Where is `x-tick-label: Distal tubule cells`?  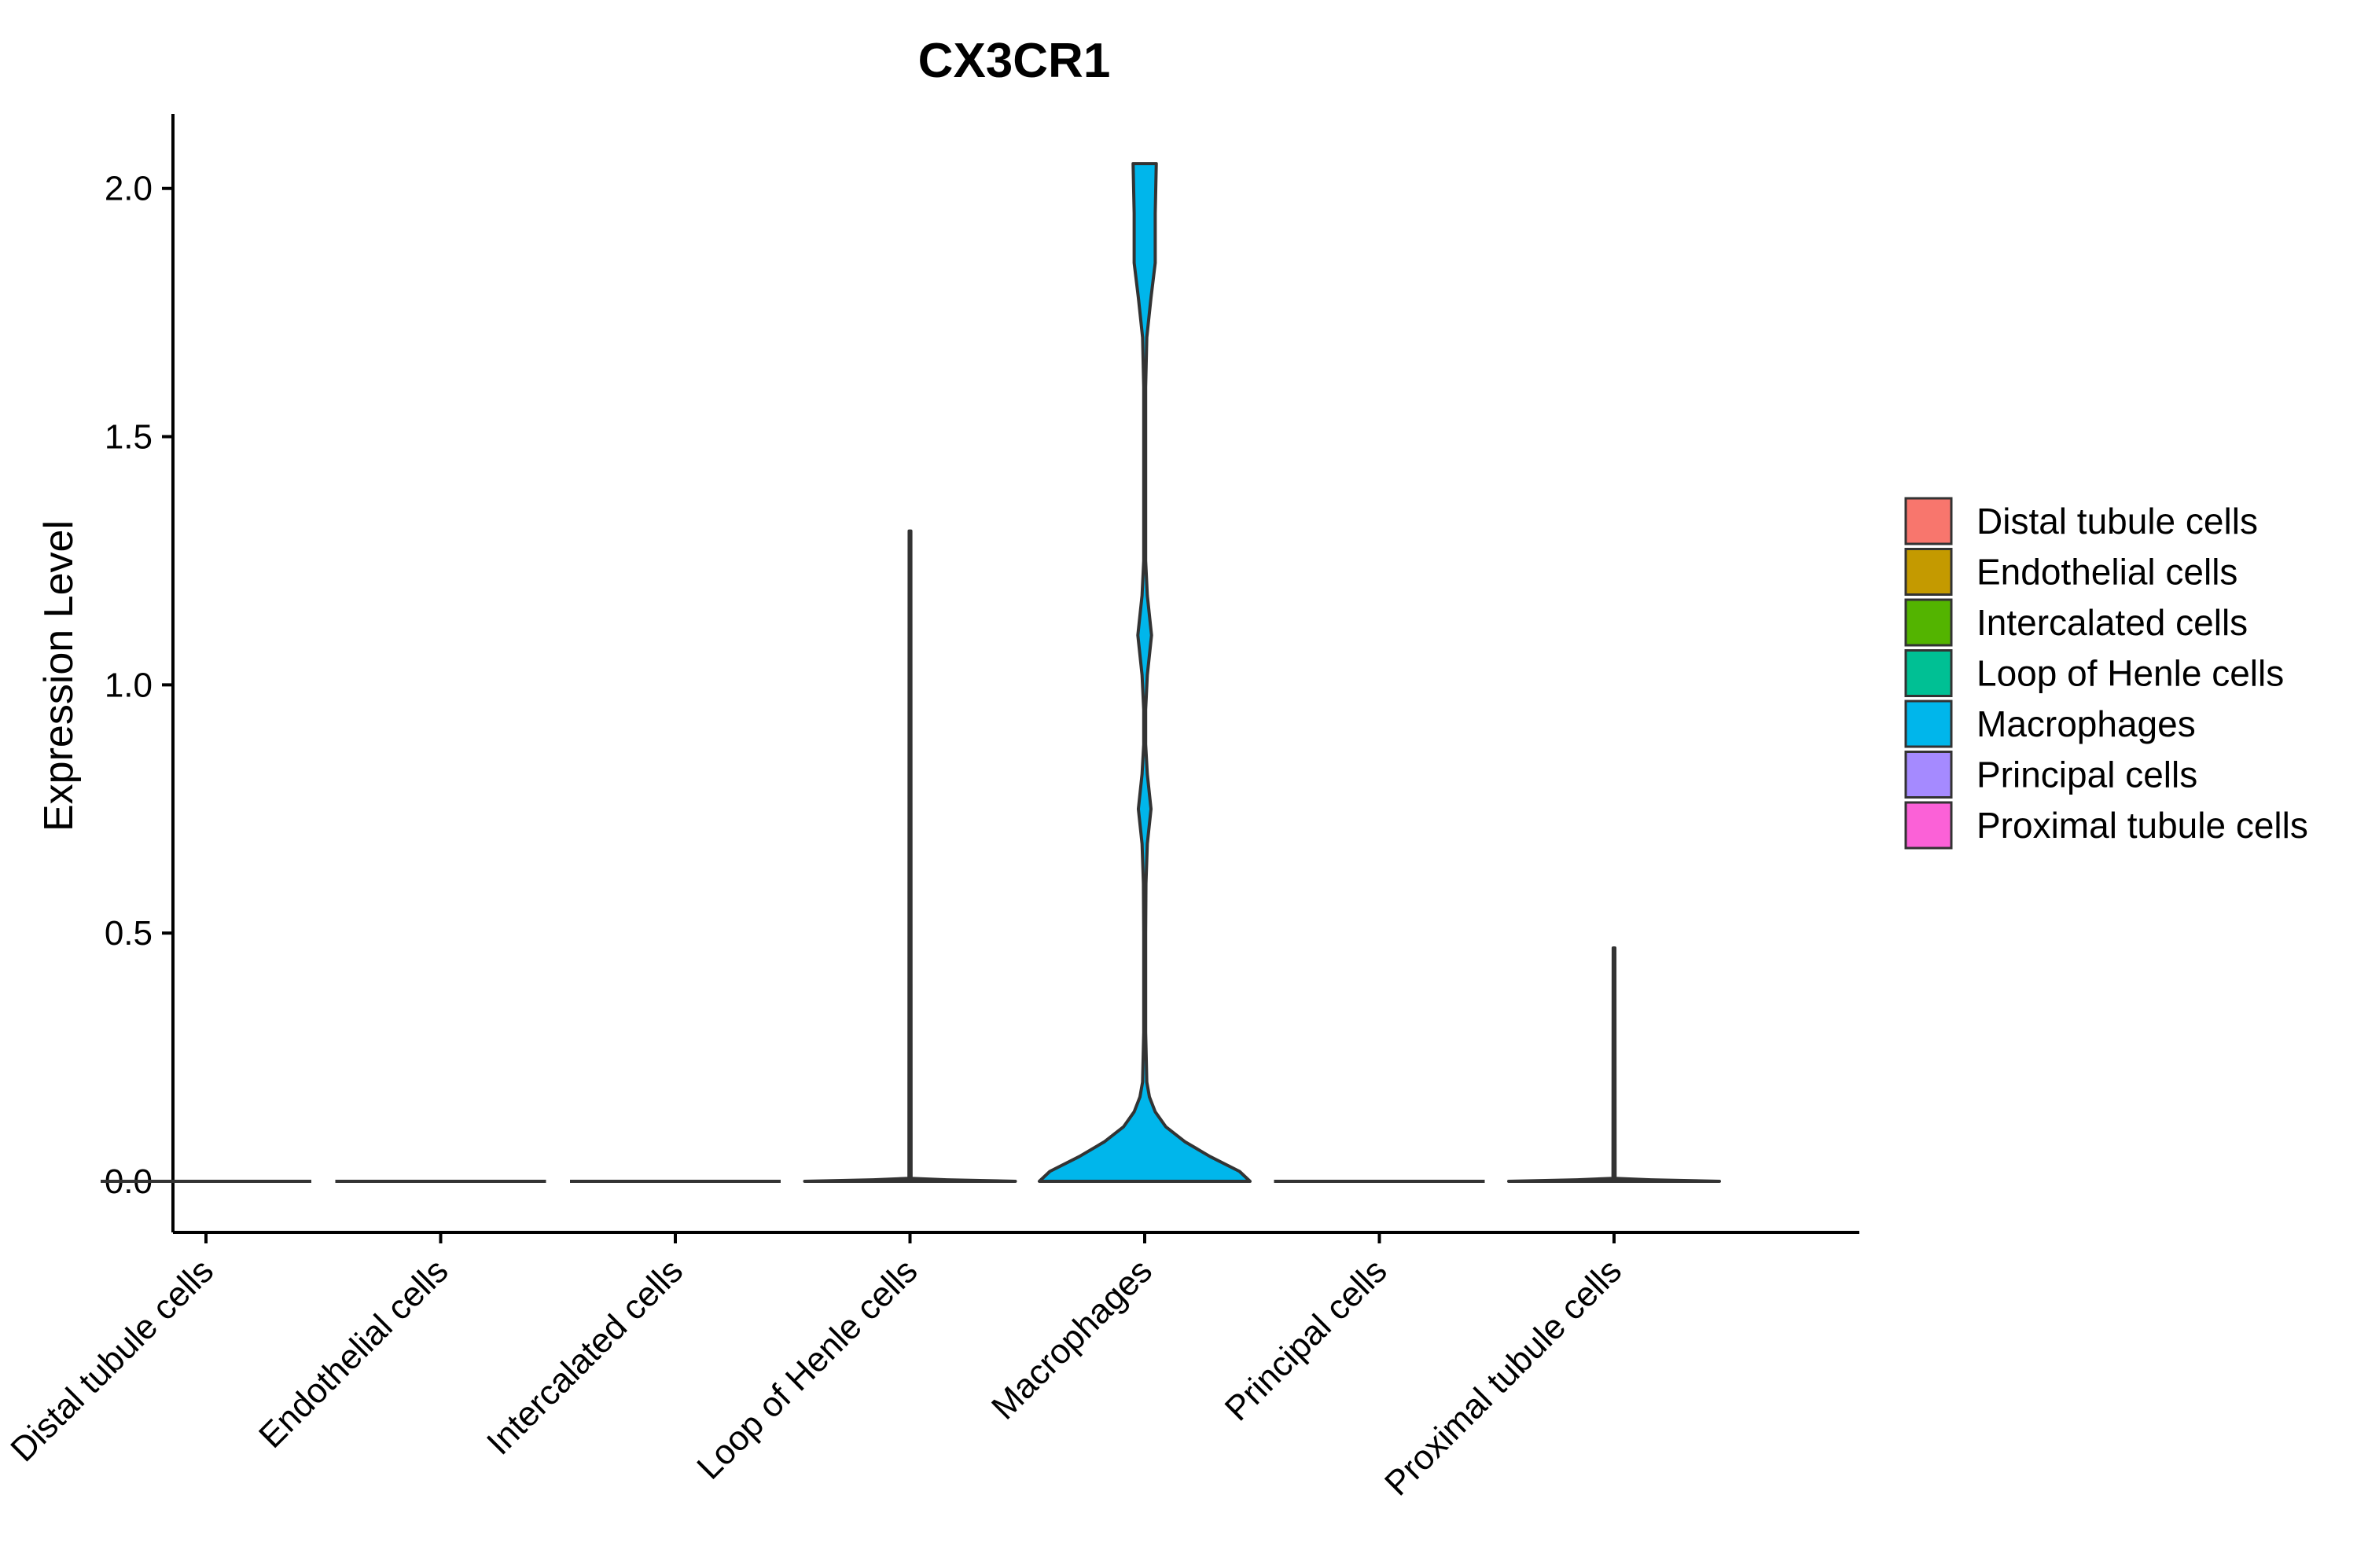
x-tick-label: Distal tubule cells is located at coordinates (112, 1360).